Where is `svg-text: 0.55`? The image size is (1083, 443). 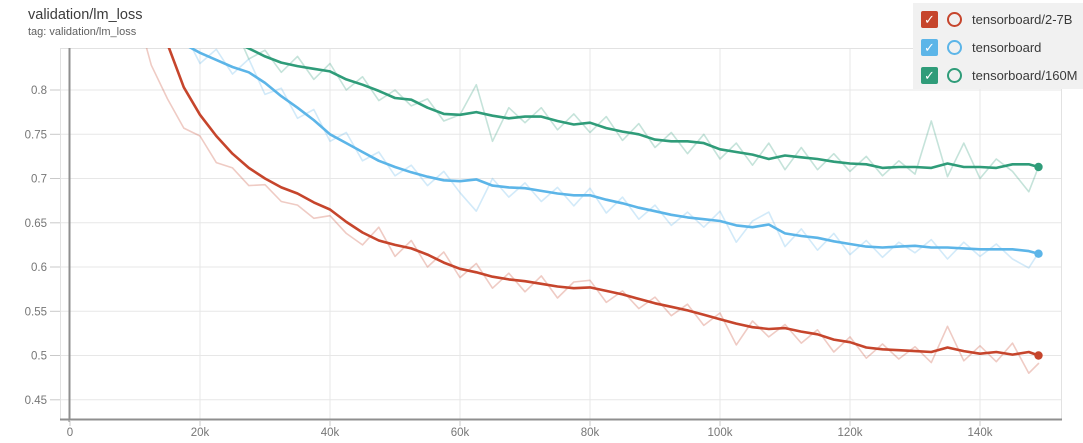
svg-text: 0.55 is located at coordinates (36, 312).